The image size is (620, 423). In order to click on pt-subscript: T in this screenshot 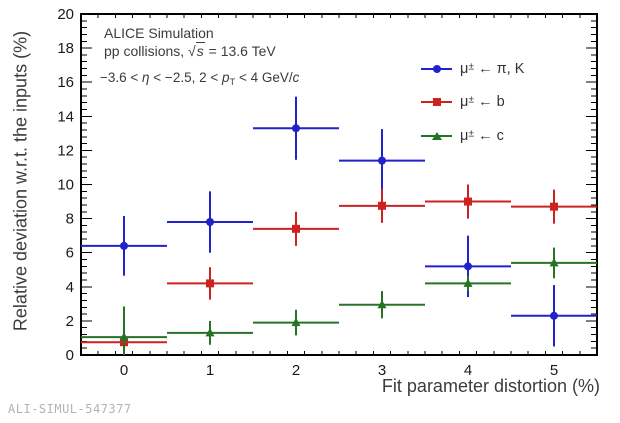, I will do `click(232, 81)`.